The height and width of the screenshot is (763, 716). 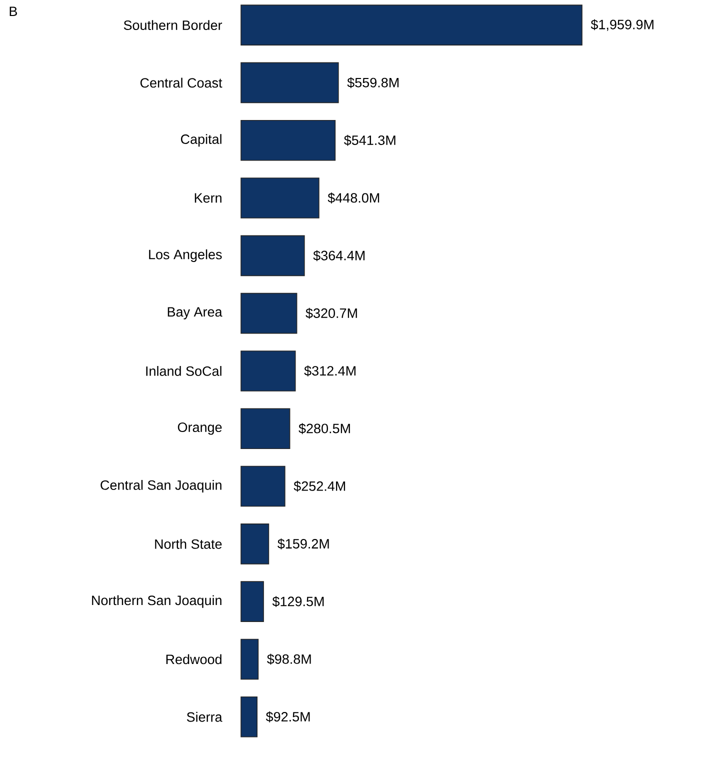 What do you see at coordinates (354, 198) in the screenshot?
I see `data-label: $448.0M` at bounding box center [354, 198].